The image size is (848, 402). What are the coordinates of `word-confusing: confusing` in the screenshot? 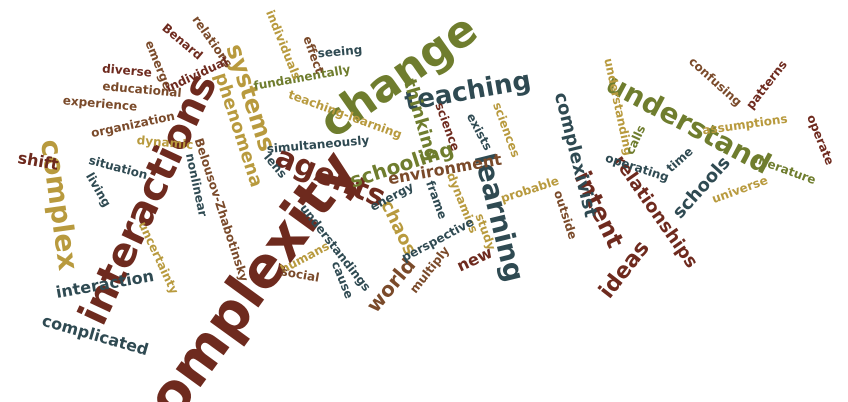 It's located at (715, 81).